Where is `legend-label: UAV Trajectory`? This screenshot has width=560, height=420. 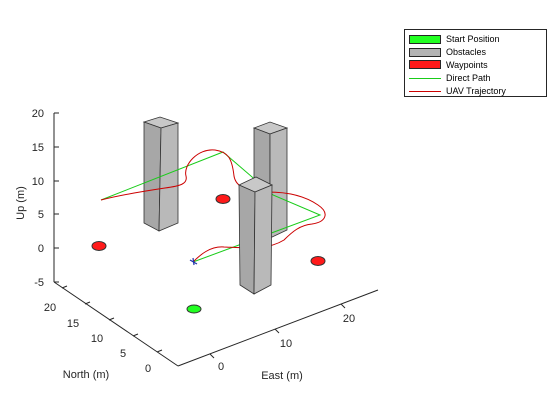 legend-label: UAV Trajectory is located at coordinates (476, 90).